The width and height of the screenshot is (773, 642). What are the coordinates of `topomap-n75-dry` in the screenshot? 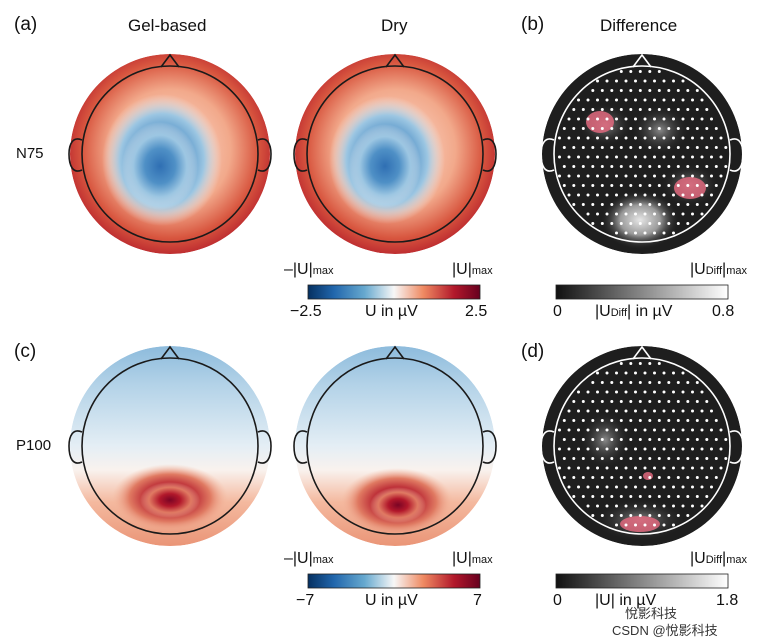 It's located at (395, 154).